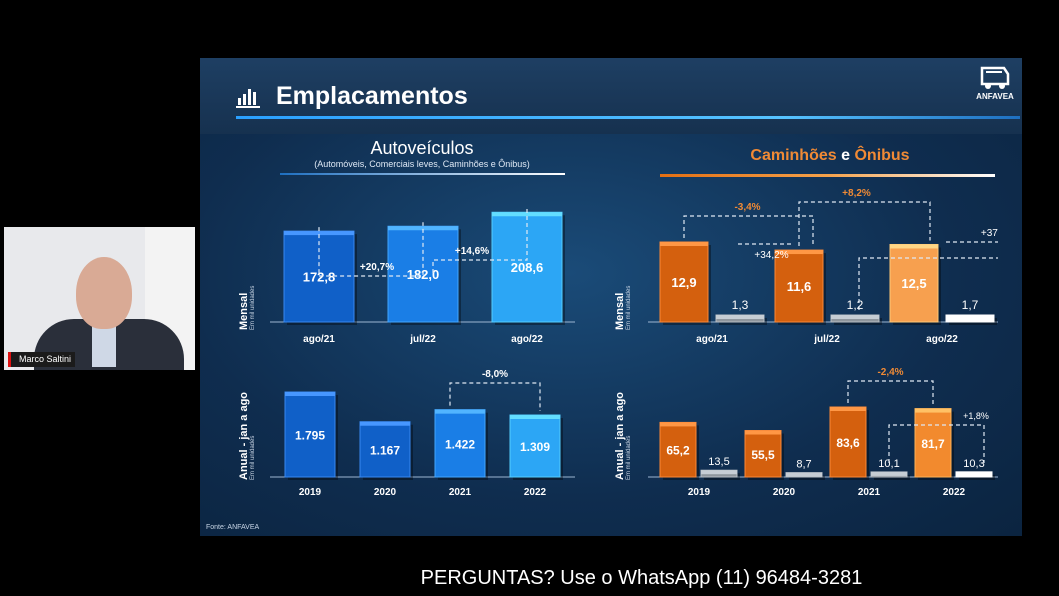  What do you see at coordinates (319, 277) in the screenshot?
I see `value-label: 172,8` at bounding box center [319, 277].